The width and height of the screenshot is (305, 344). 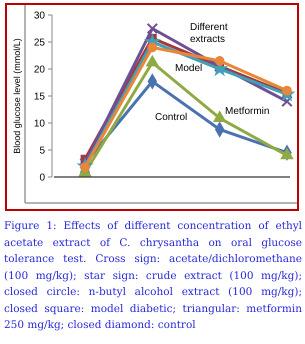 What do you see at coordinates (209, 33) in the screenshot?
I see `annotation: Different extracts` at bounding box center [209, 33].